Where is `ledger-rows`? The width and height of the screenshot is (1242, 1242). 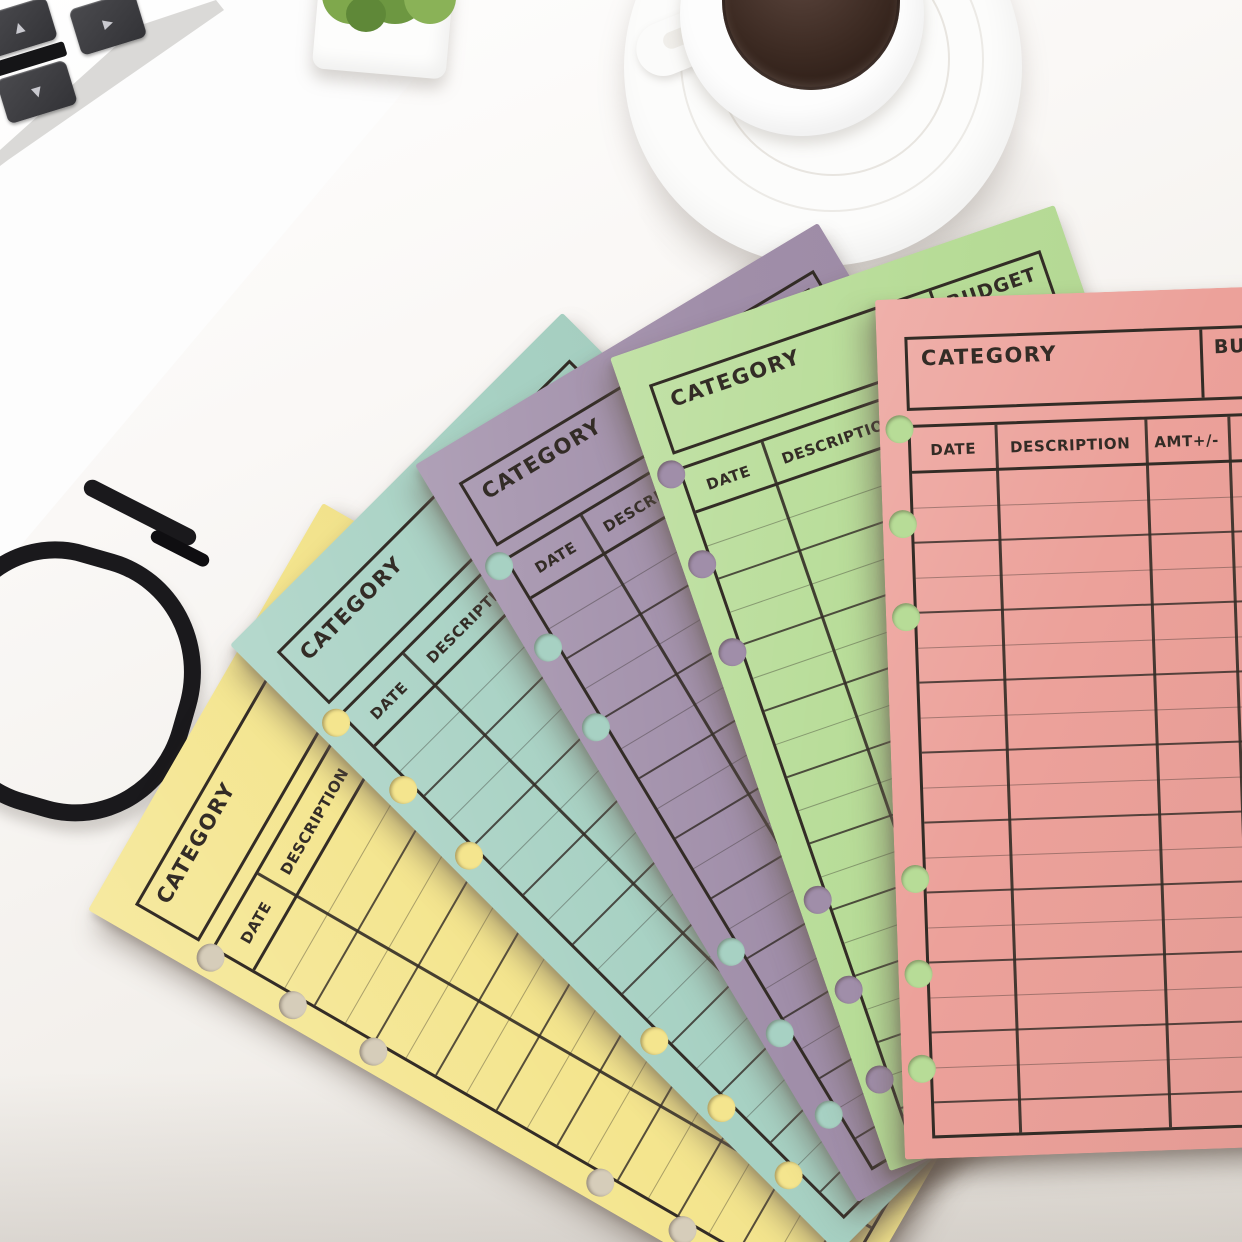 ledger-rows is located at coordinates (1077, 799).